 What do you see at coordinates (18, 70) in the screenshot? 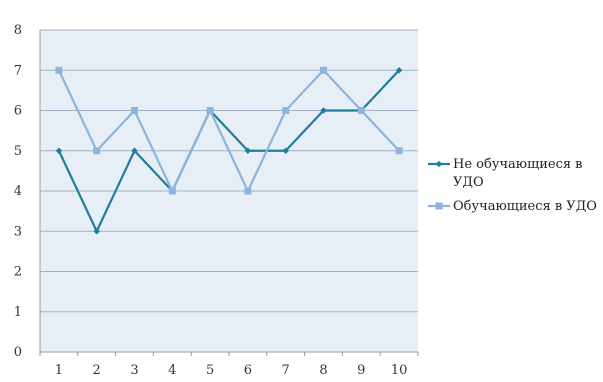
I see `y-tick-label: 7` at bounding box center [18, 70].